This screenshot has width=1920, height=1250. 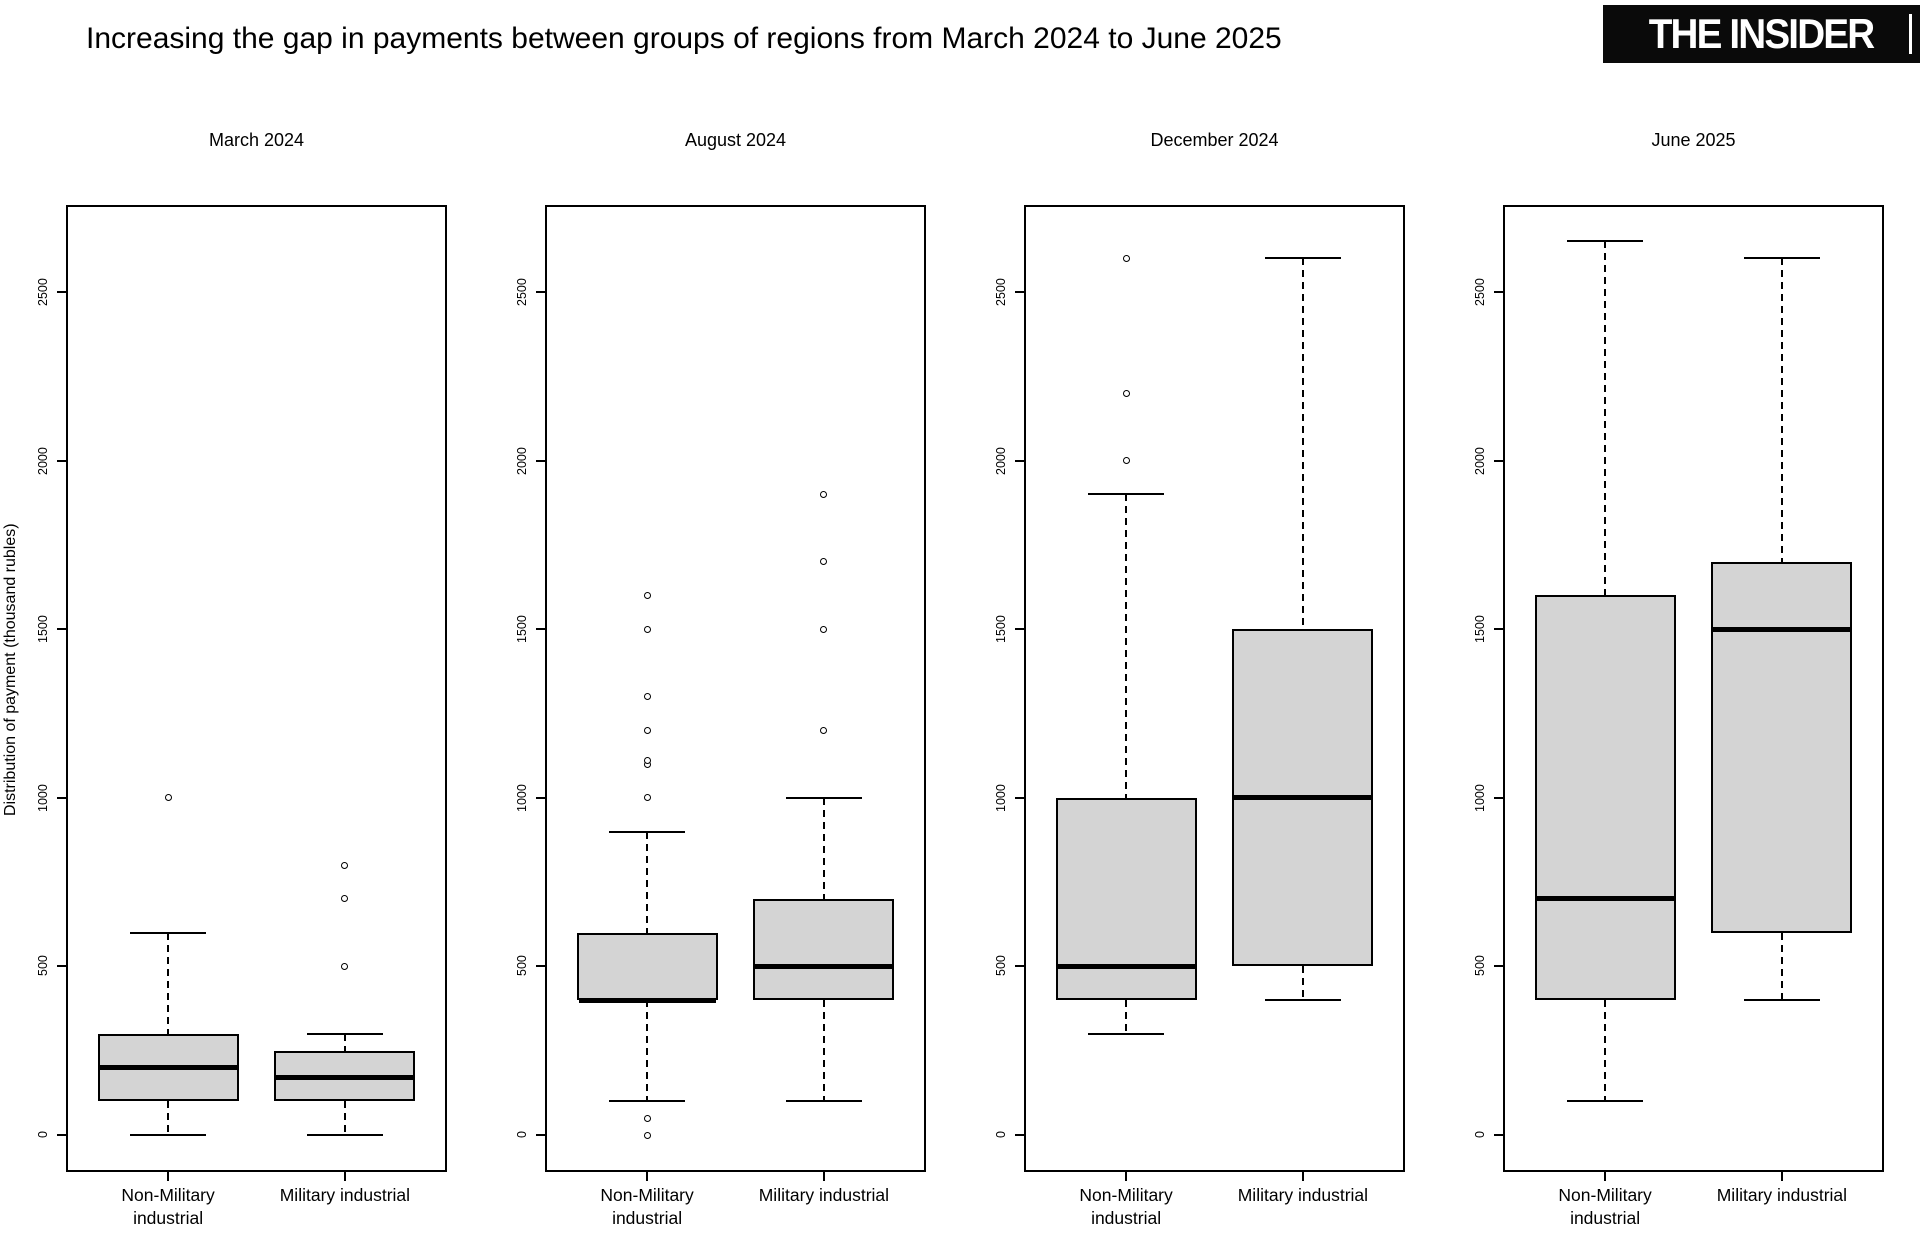 What do you see at coordinates (256, 140) in the screenshot?
I see `panel-title: March 2024` at bounding box center [256, 140].